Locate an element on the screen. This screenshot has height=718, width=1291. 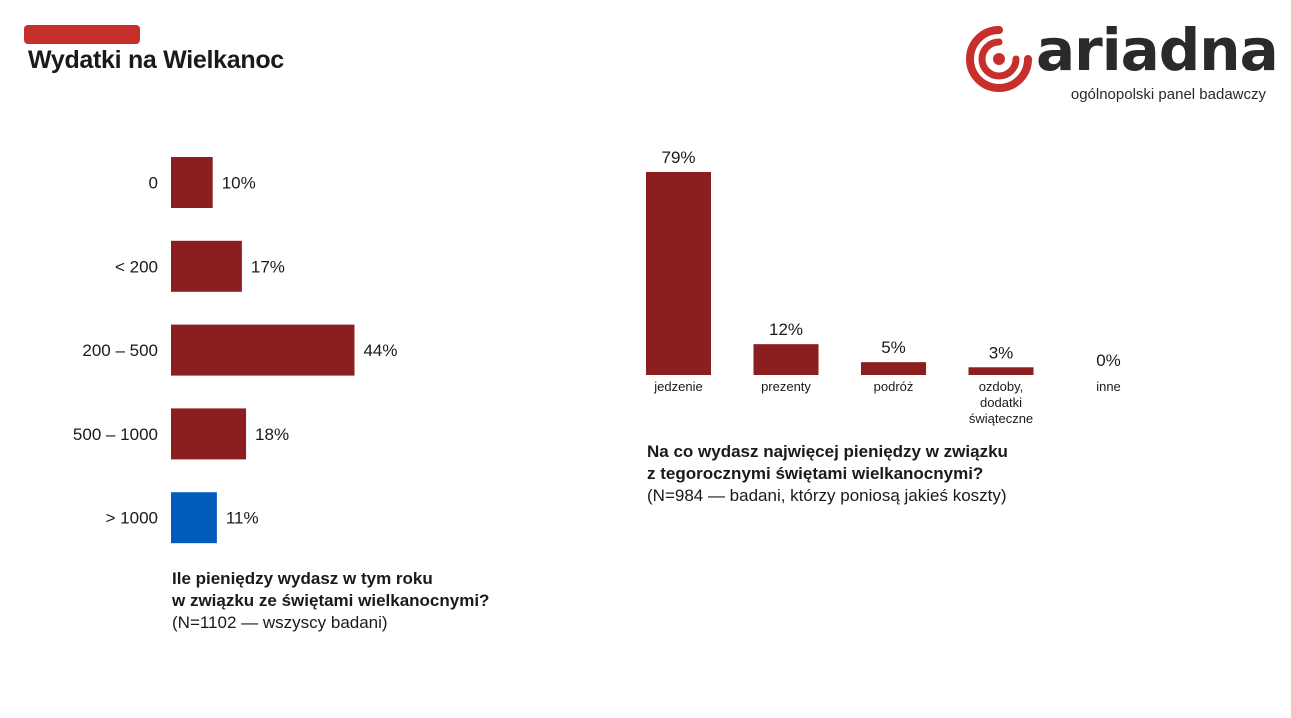
amount-value-label: 10% is located at coordinates (239, 183).